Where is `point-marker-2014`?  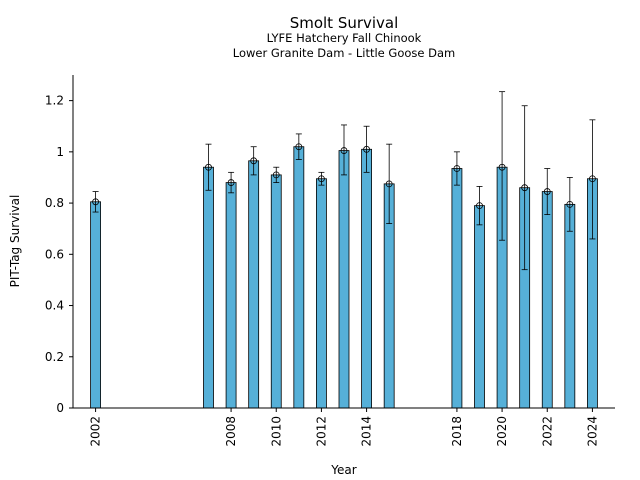 point-marker-2014 is located at coordinates (366, 149).